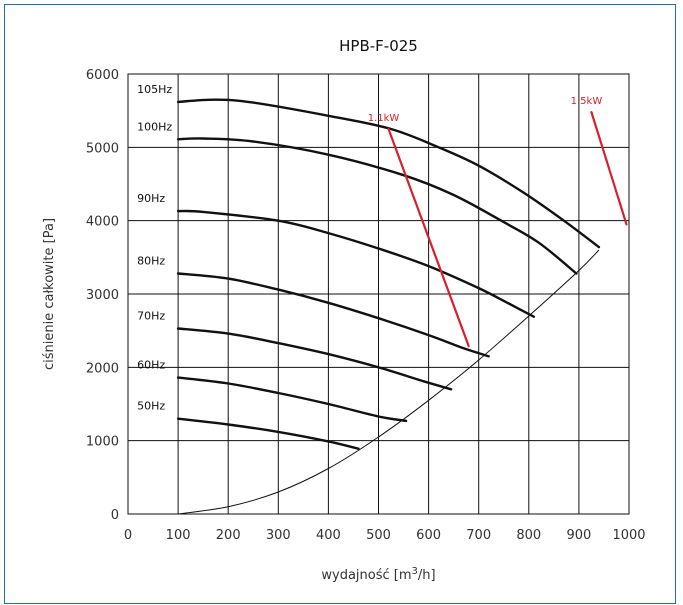 This screenshot has width=683, height=605. What do you see at coordinates (151, 260) in the screenshot?
I see `series-label: 80Hz` at bounding box center [151, 260].